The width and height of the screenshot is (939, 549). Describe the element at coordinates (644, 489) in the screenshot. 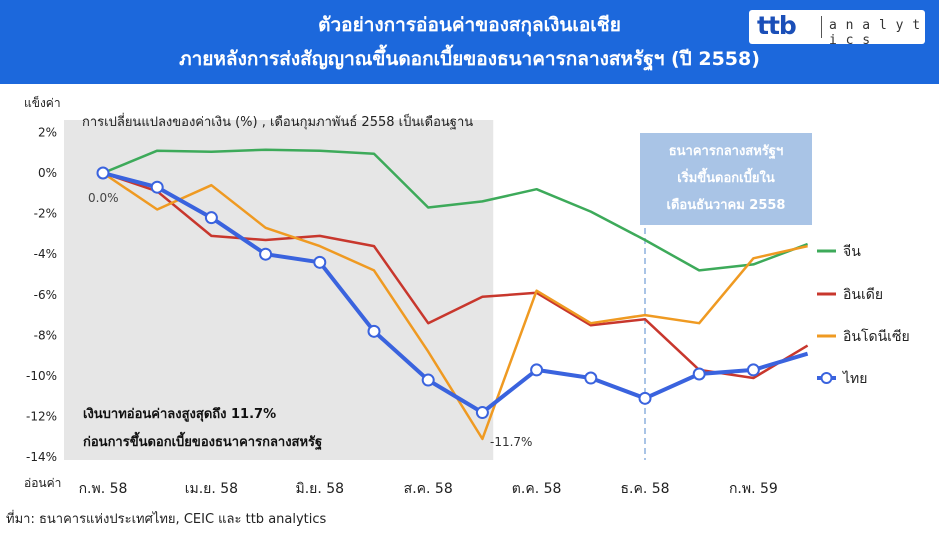

I see `x-tick-label: ธ.ค. 58` at that location.